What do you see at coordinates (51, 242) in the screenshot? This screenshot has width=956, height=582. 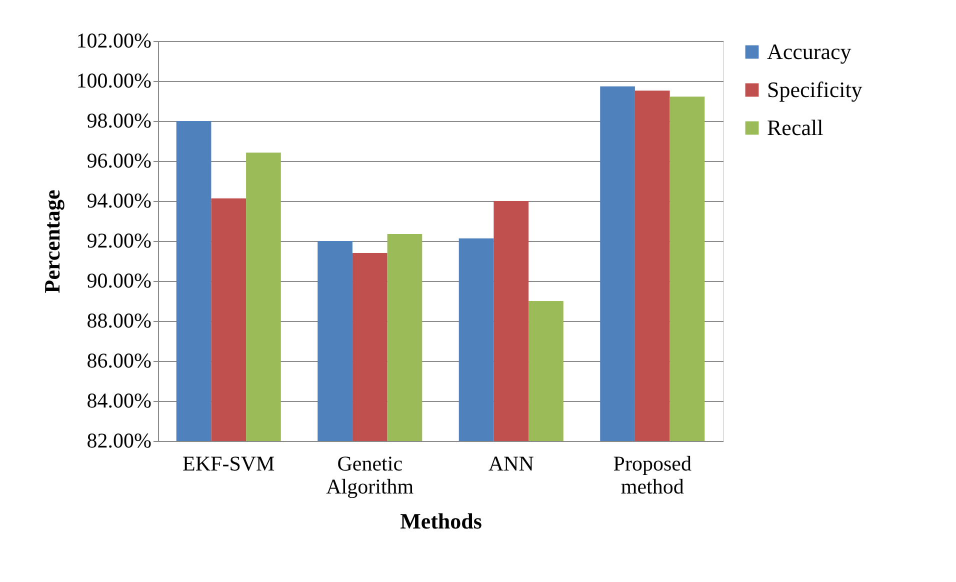 I see `y-axis-title: Percentage` at bounding box center [51, 242].